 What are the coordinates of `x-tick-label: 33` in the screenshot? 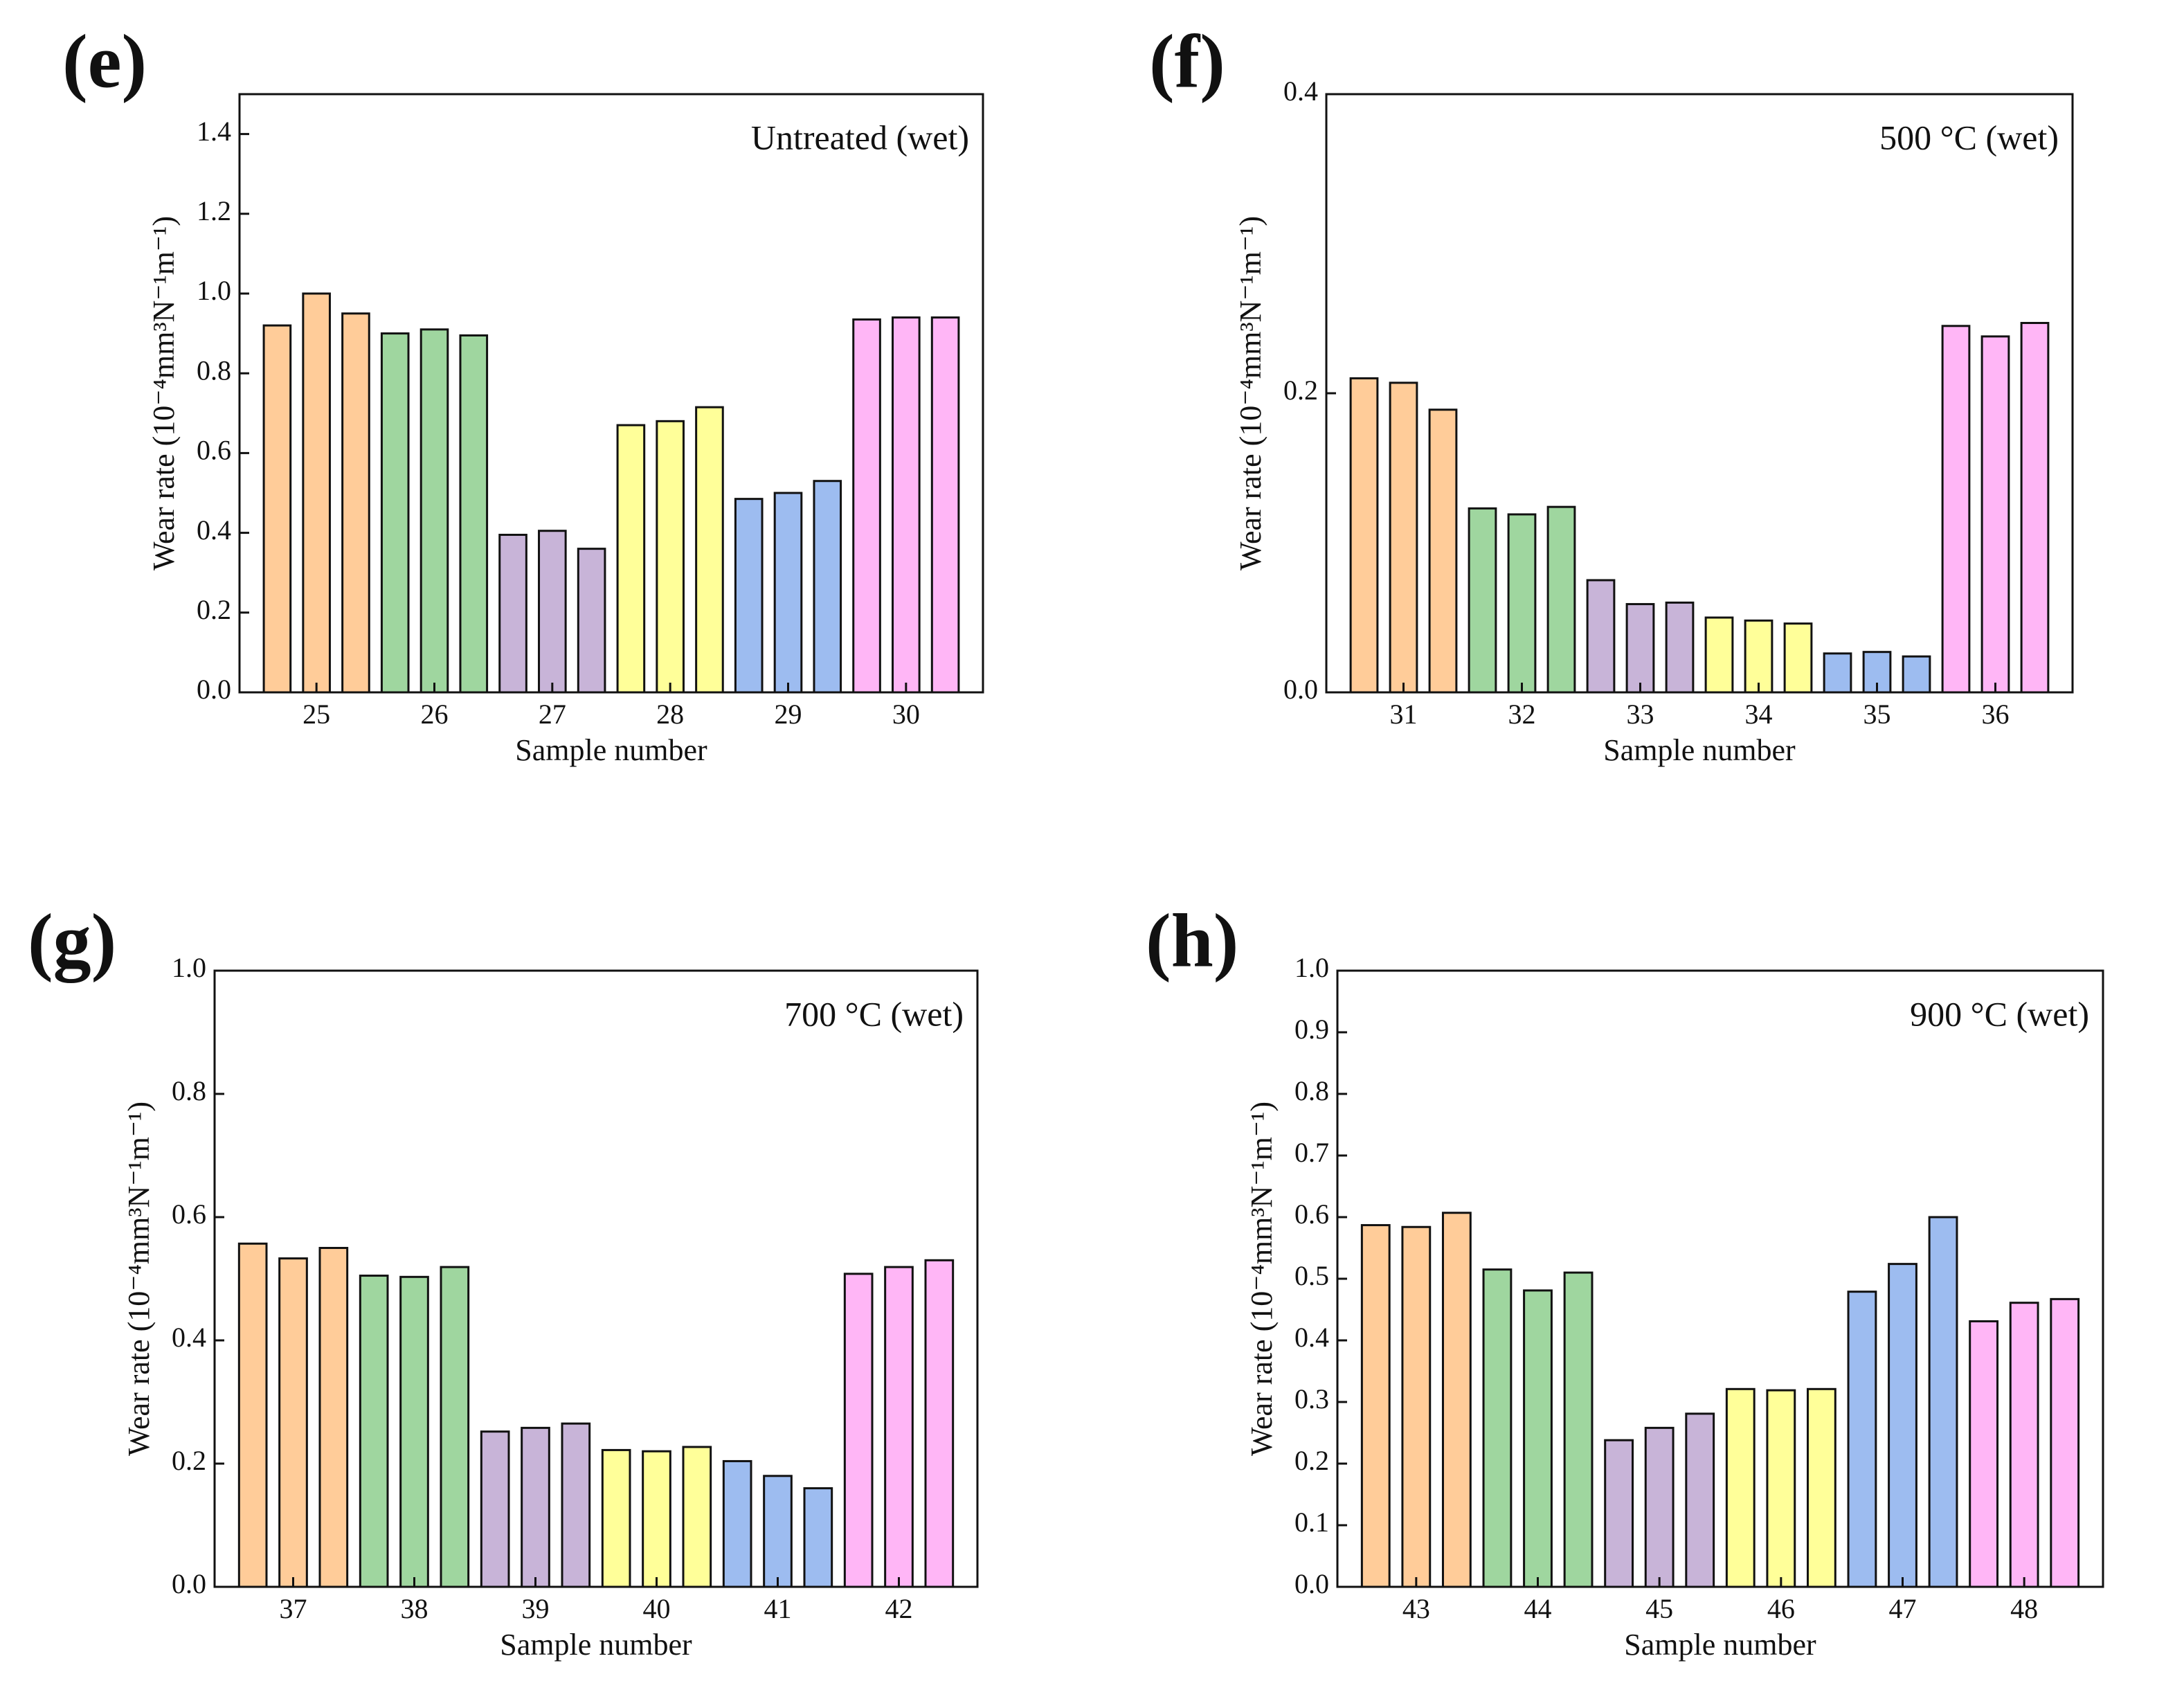 It's located at (1640, 714).